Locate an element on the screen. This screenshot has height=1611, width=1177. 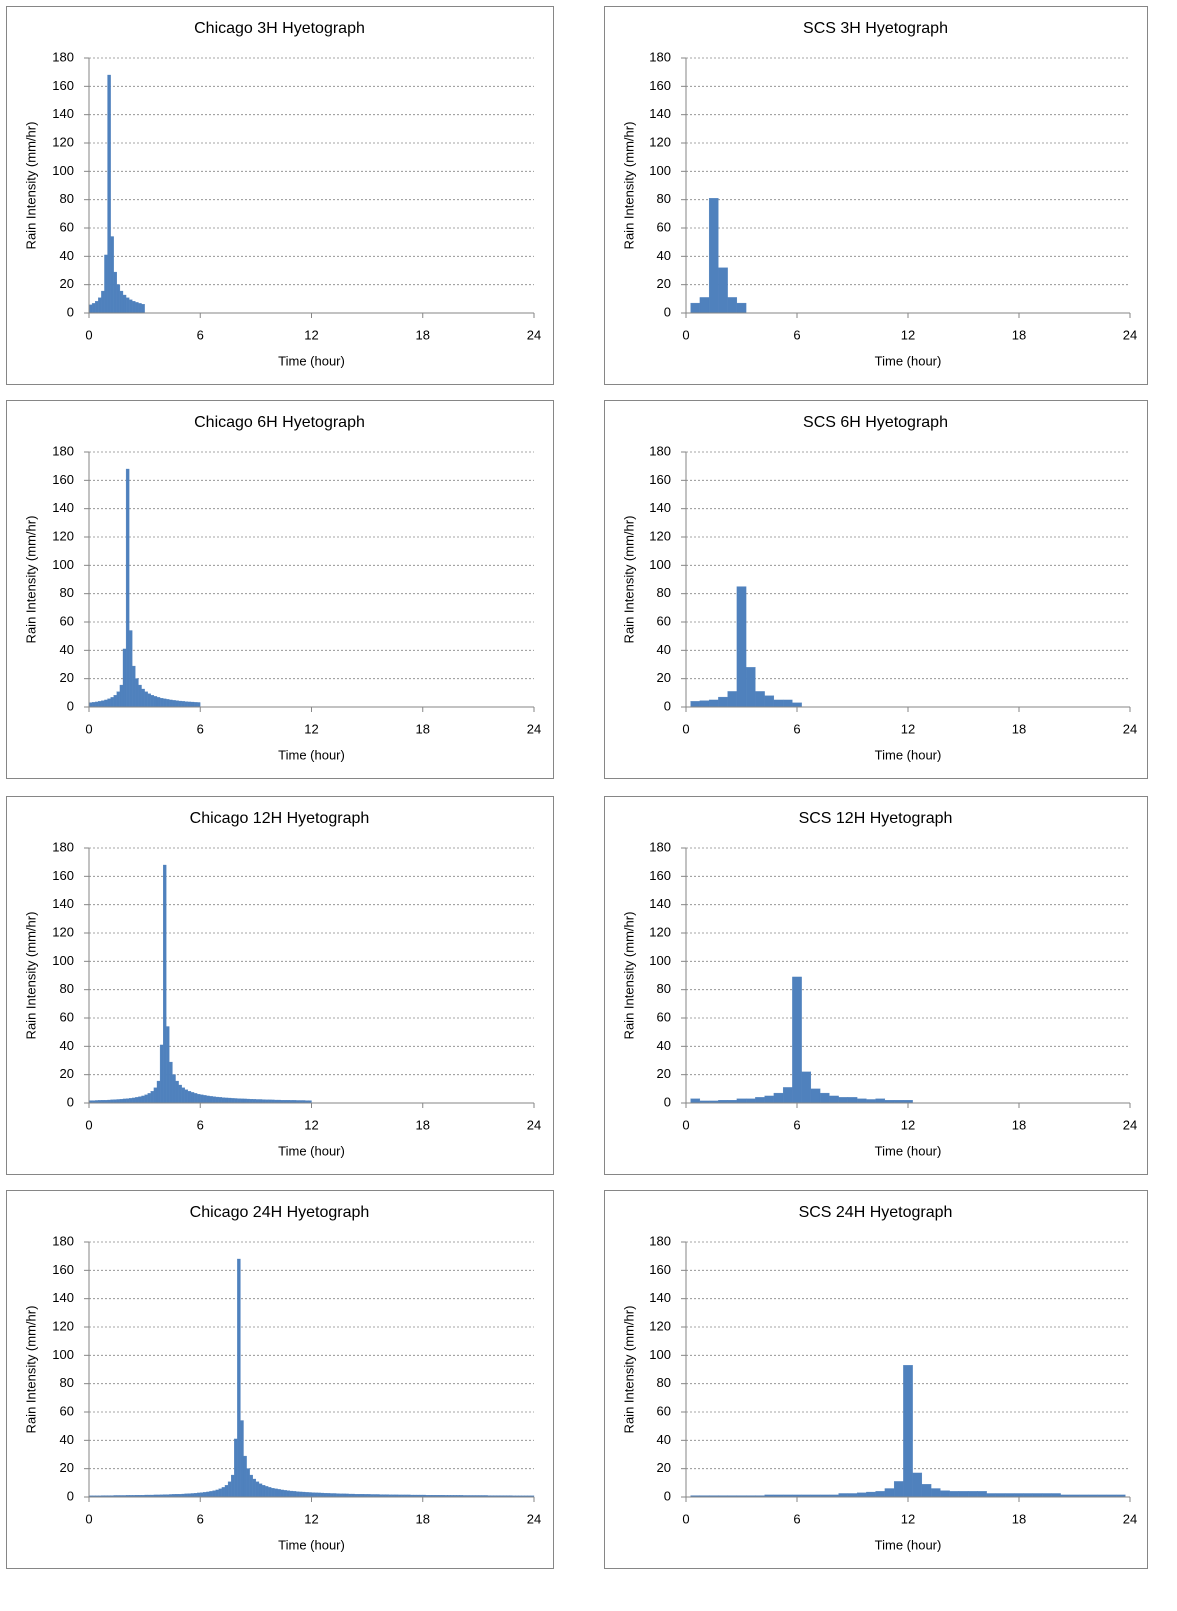
y-axis-label: Rain Intensity (mm/hr) is located at coordinates (30, 580).